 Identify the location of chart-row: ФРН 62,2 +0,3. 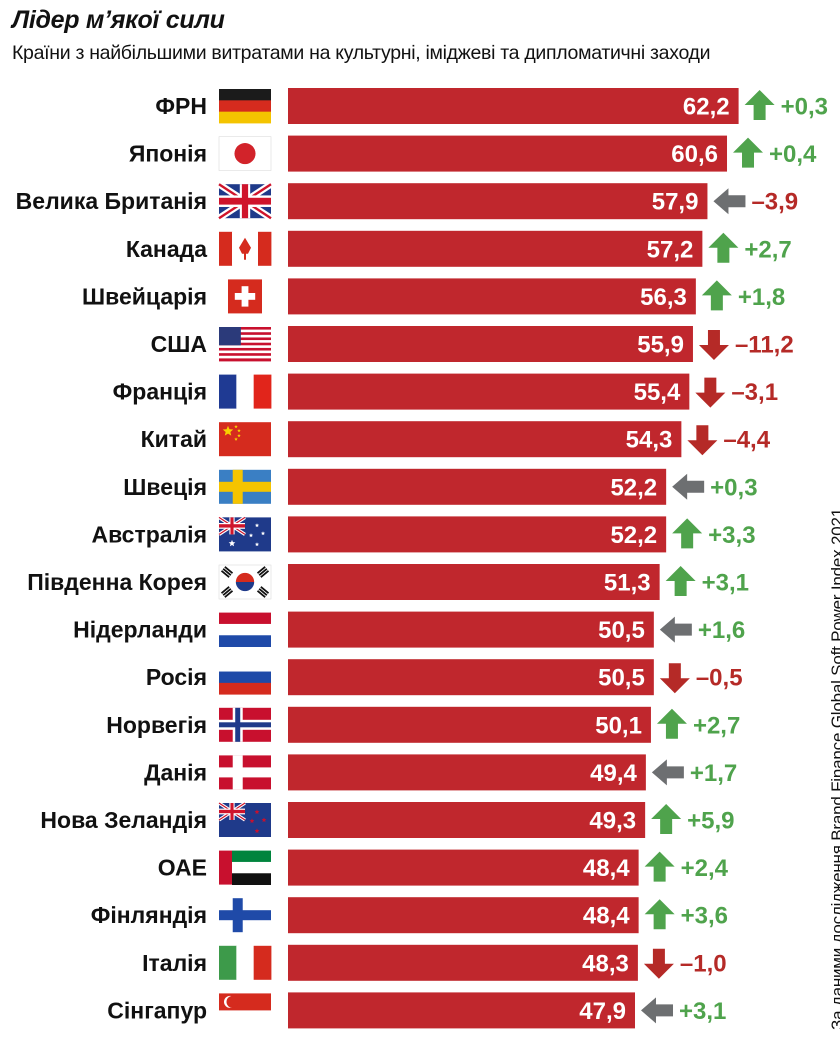
(491, 106).